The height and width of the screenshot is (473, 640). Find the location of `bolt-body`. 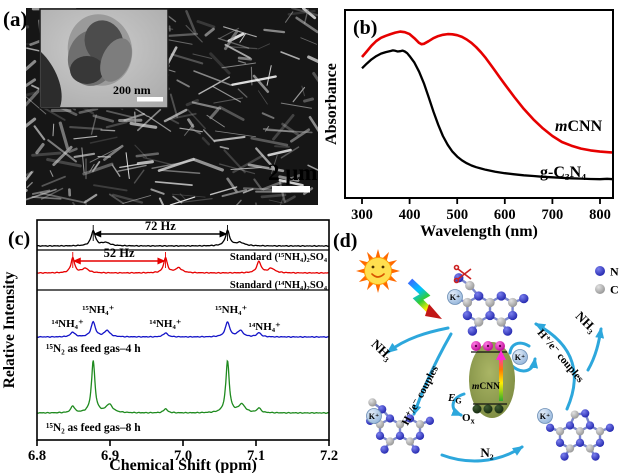

bolt-body is located at coordinates (421, 297).